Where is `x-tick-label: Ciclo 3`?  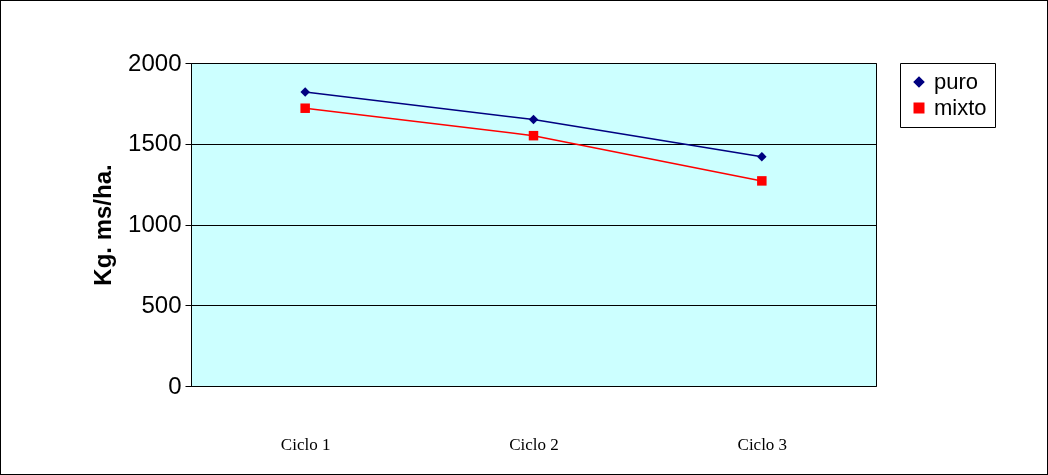 x-tick-label: Ciclo 3 is located at coordinates (762, 444).